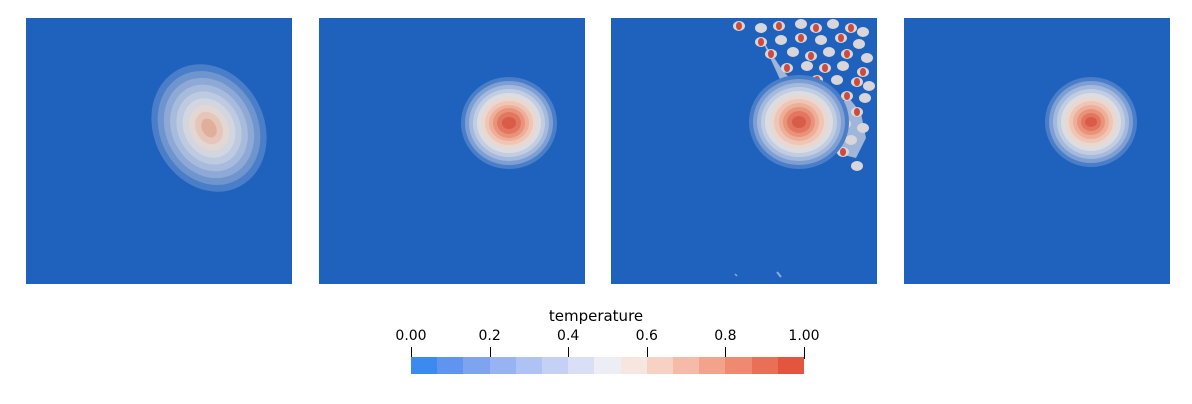 This screenshot has height=404, width=1192. I want to click on legend-tick-label: 0.2, so click(489, 336).